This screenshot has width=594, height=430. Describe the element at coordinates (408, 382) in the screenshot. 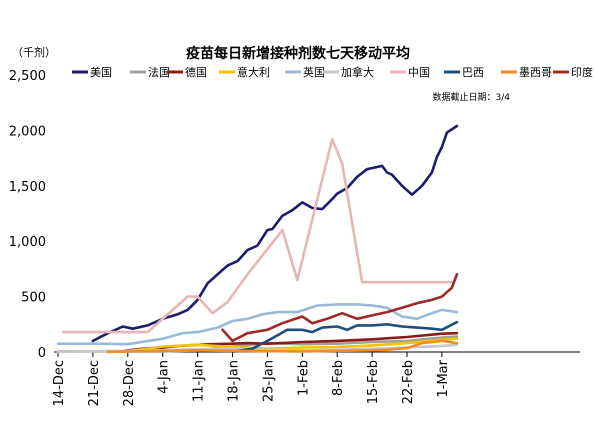

I see `x-tick-label: 22-Feb` at that location.